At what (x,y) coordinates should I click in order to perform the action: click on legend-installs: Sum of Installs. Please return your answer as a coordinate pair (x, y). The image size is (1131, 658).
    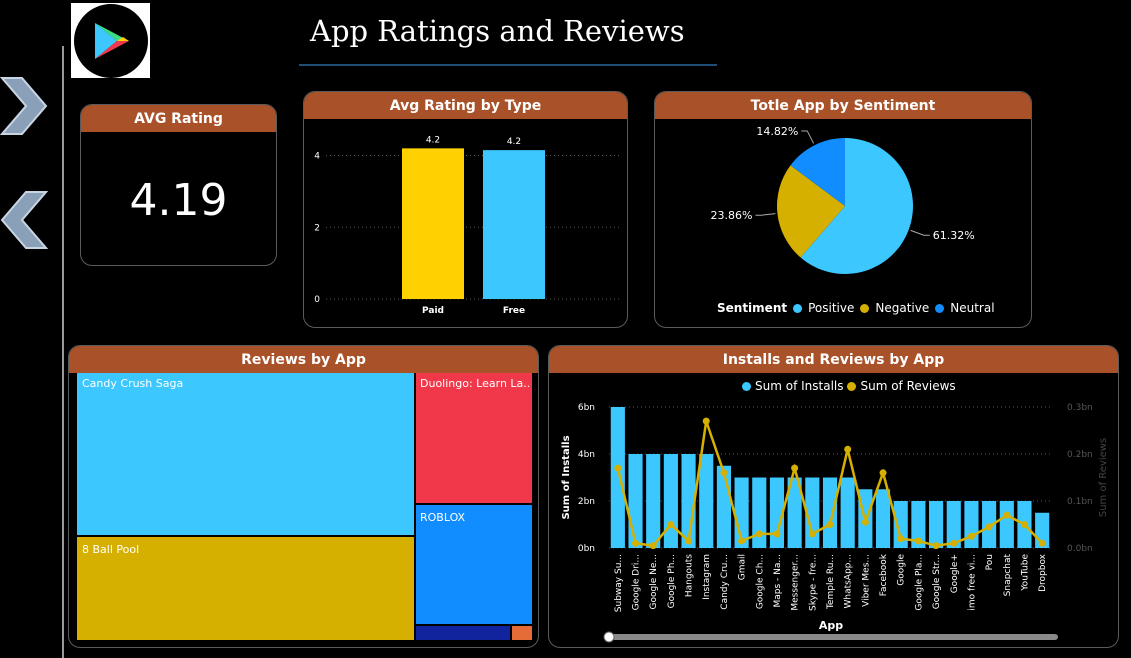
    Looking at the image, I should click on (799, 386).